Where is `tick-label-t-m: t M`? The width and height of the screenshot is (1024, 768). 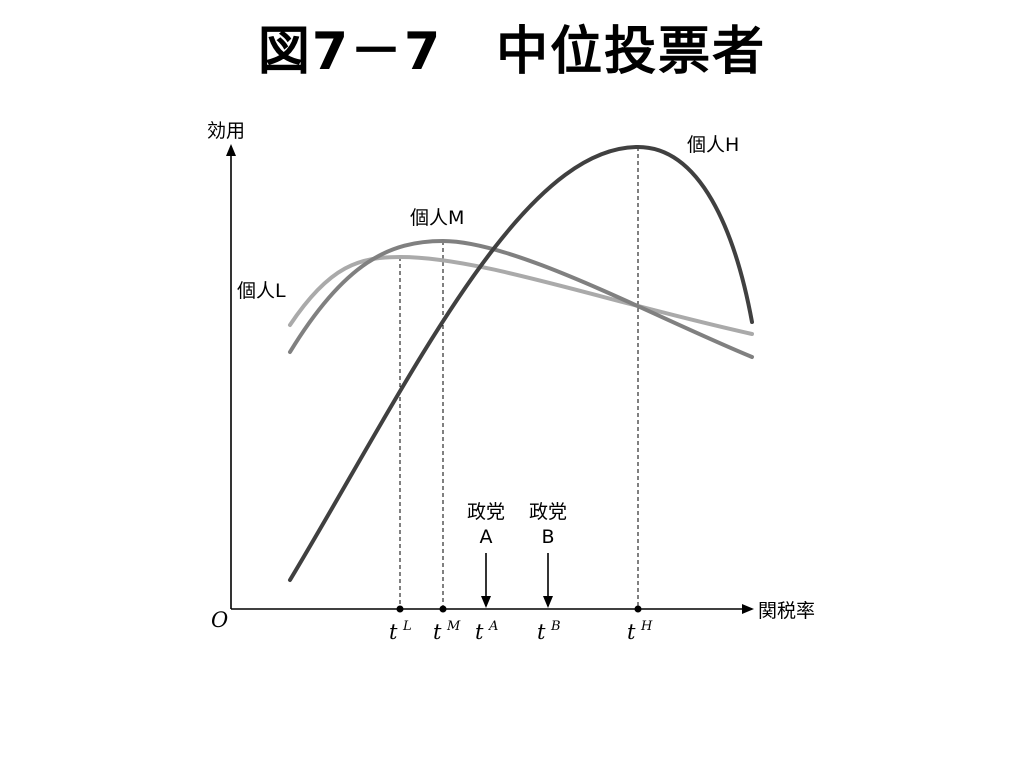
tick-label-t-m: t M is located at coordinates (447, 631).